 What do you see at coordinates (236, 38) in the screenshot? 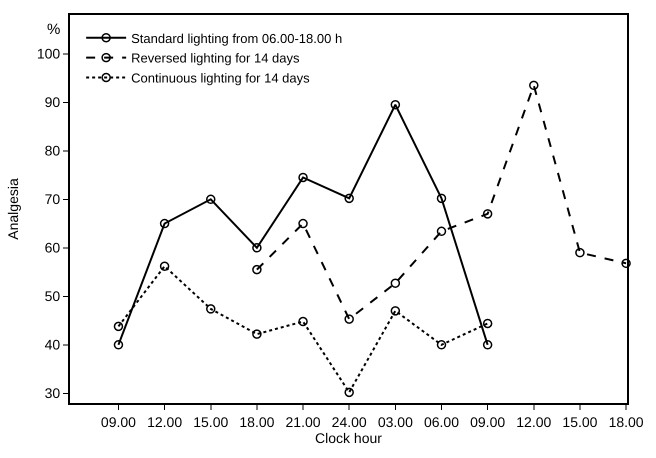
I see `legend-label: Standard lighting from 06.00-18.00 h` at bounding box center [236, 38].